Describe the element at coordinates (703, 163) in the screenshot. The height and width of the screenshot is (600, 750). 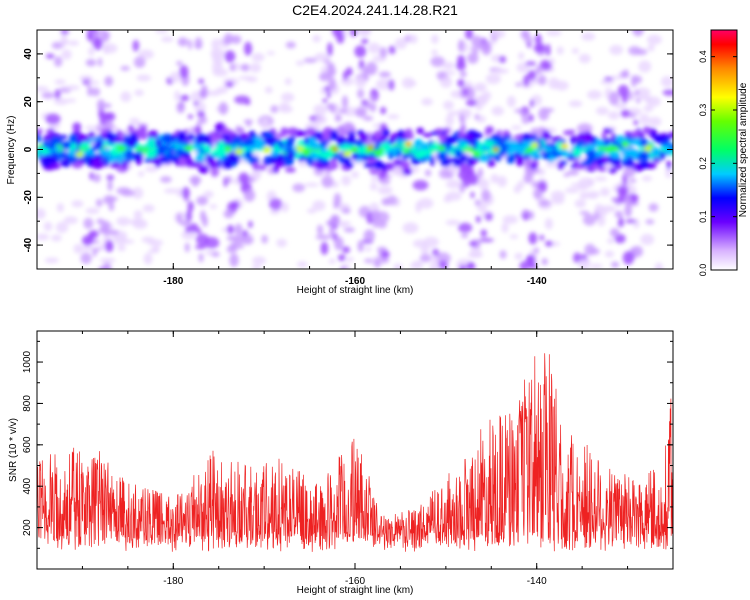
I see `colorbar-tick-label: 0.2` at that location.